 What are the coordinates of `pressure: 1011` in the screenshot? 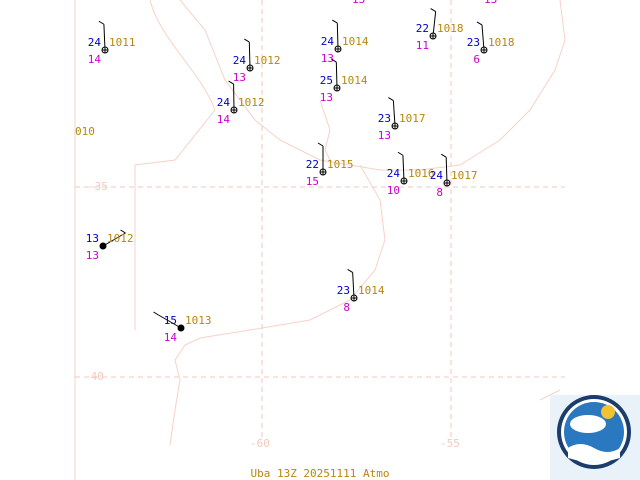 It's located at (122, 42).